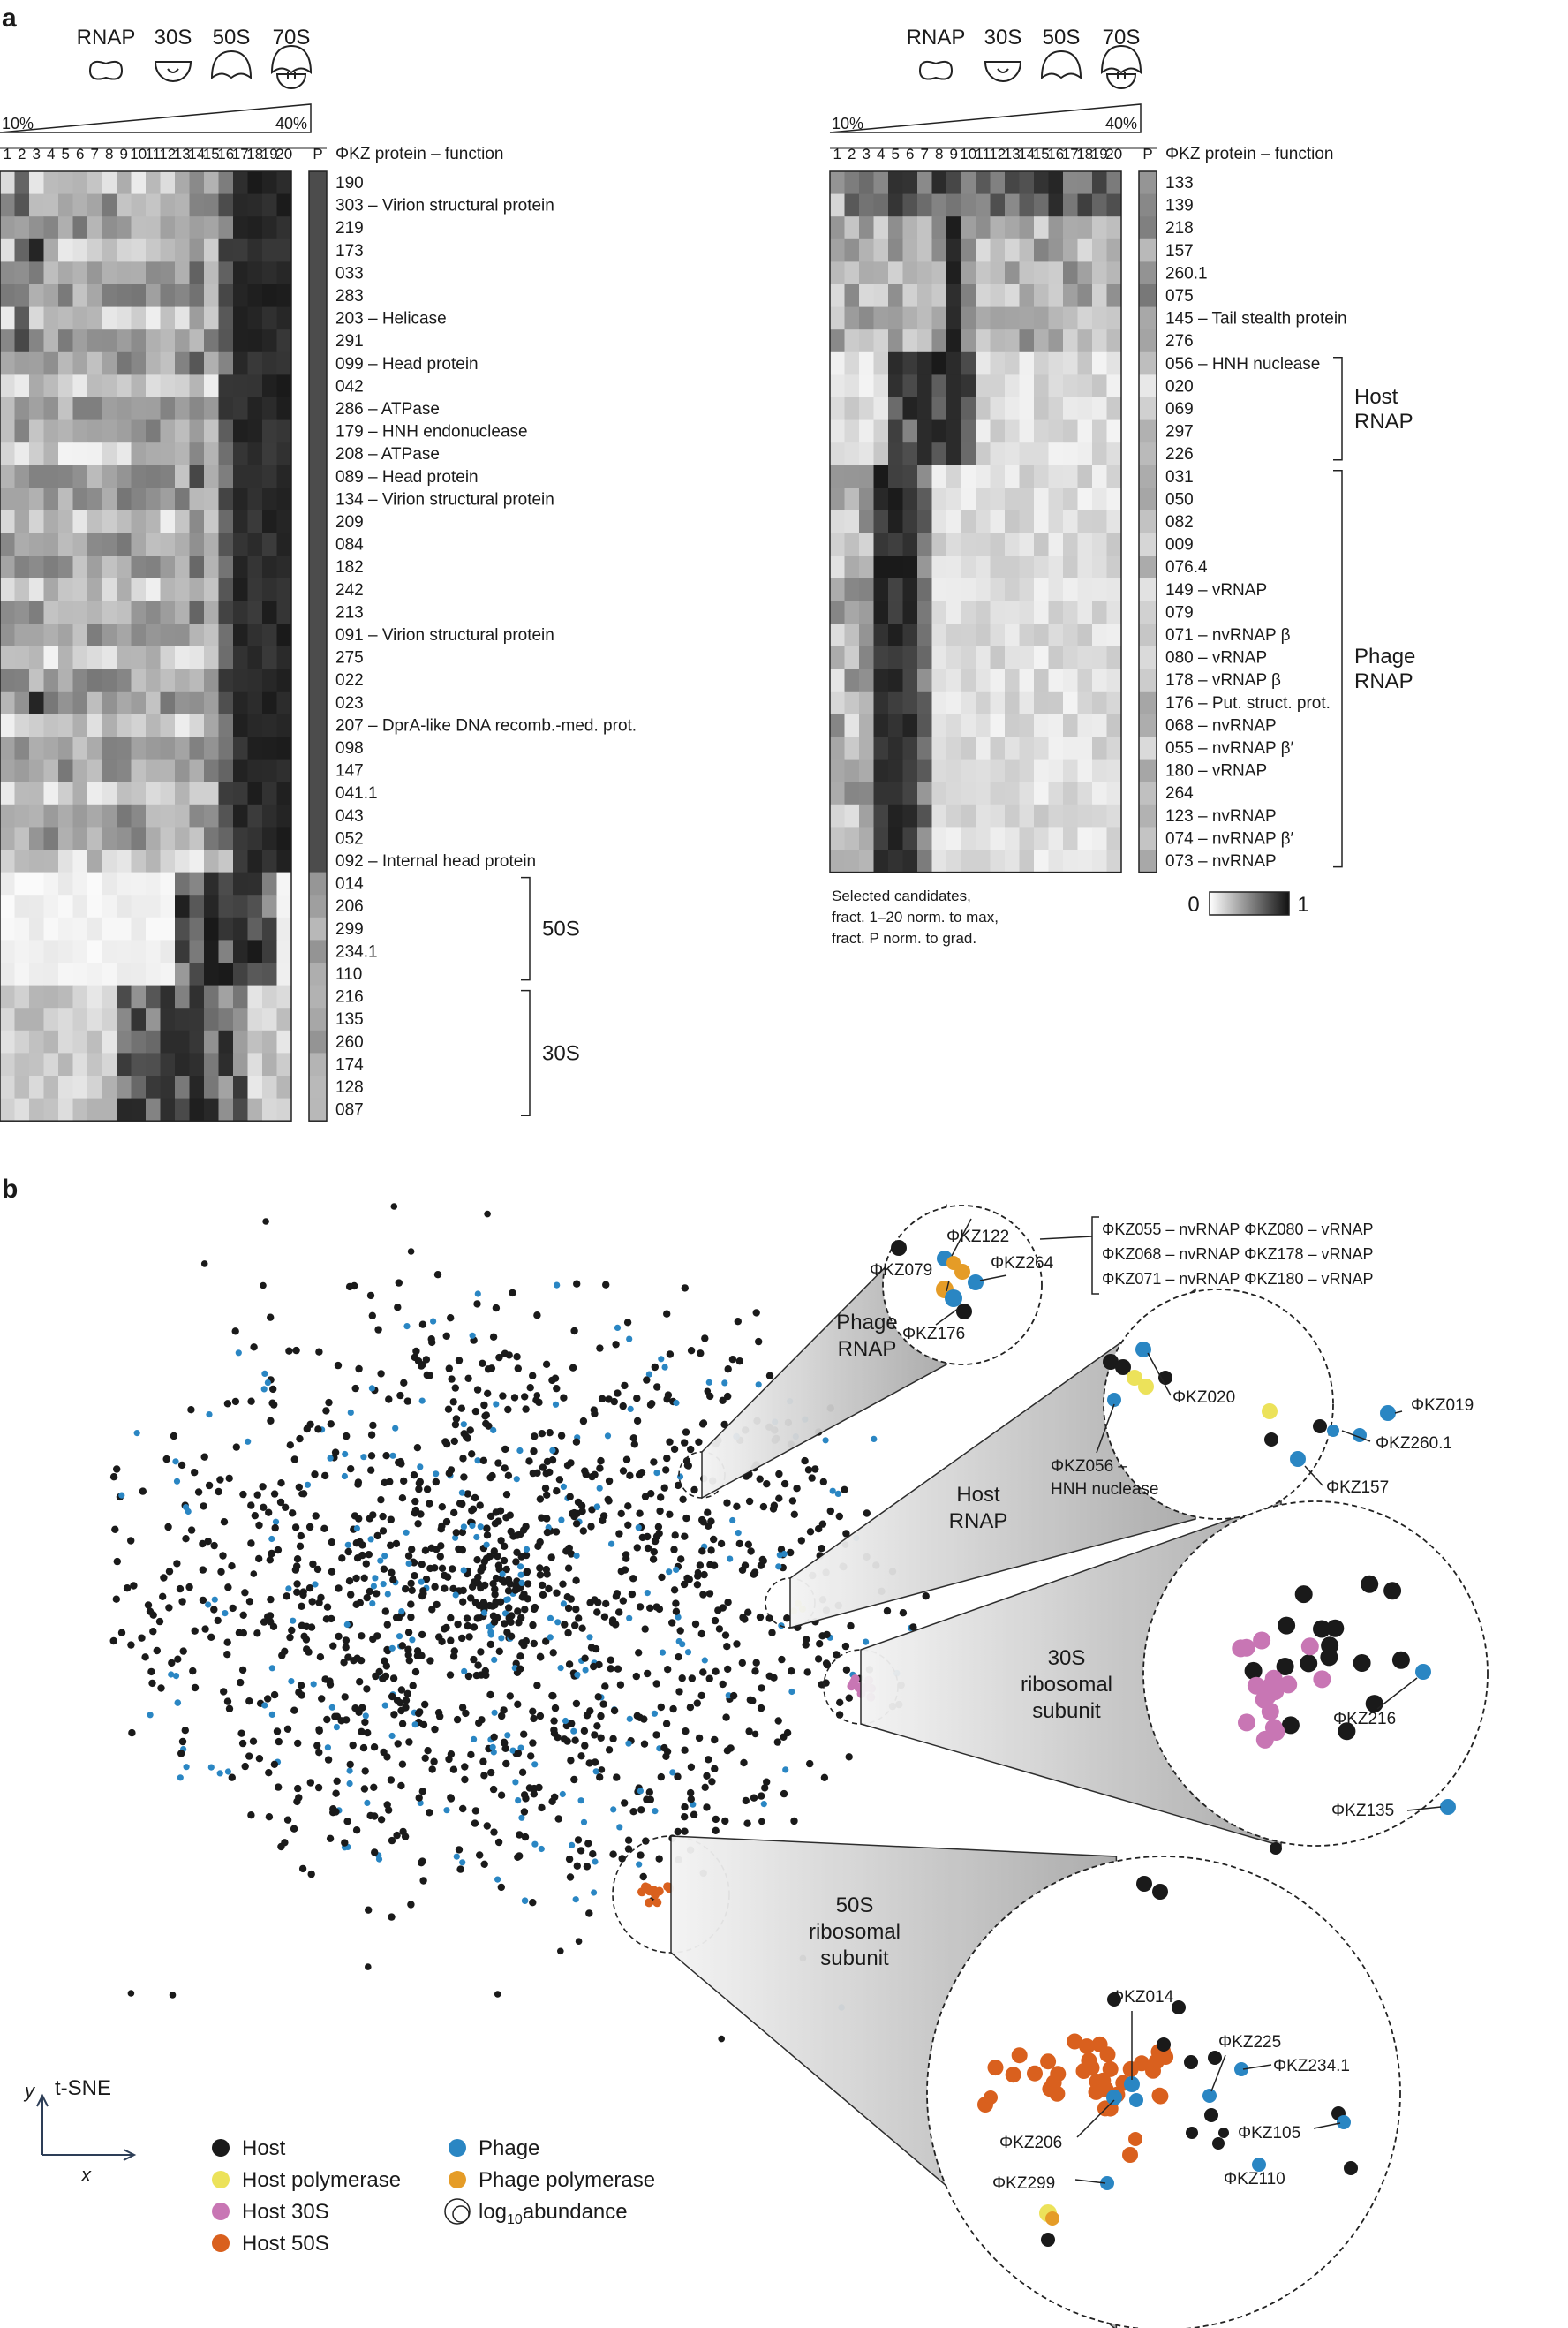  What do you see at coordinates (457, 2148) in the screenshot?
I see `legend-swatch` at bounding box center [457, 2148].